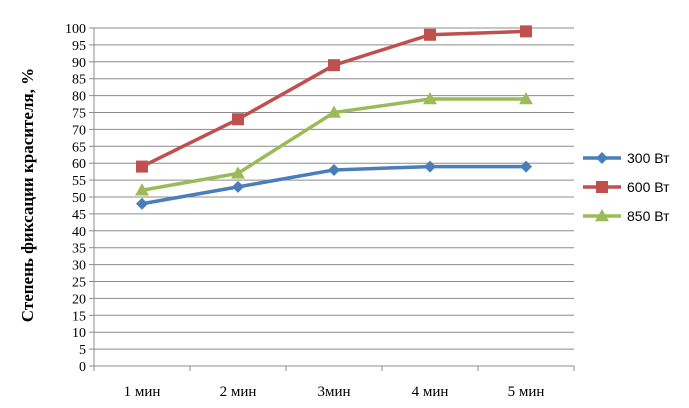 This screenshot has width=689, height=408. What do you see at coordinates (79, 164) in the screenshot?
I see `y-tick-label: 60` at bounding box center [79, 164].